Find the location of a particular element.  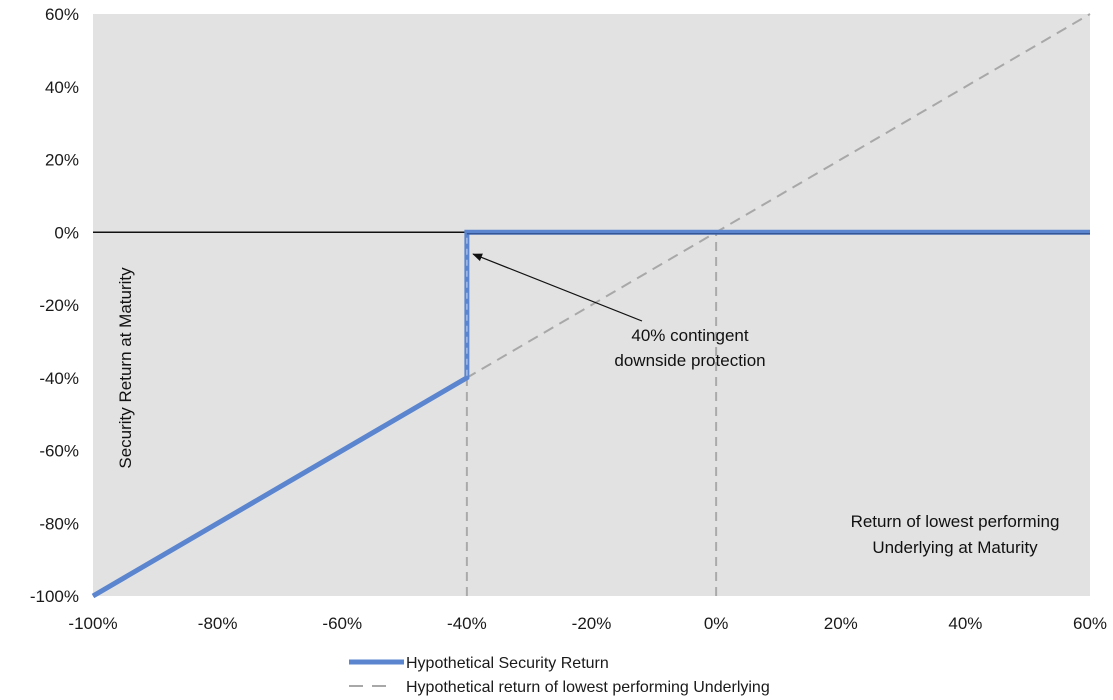

x-axis-ticks: -100% -80% -60% -40% -20% 0% 20% 40% 60% is located at coordinates (587, 623).